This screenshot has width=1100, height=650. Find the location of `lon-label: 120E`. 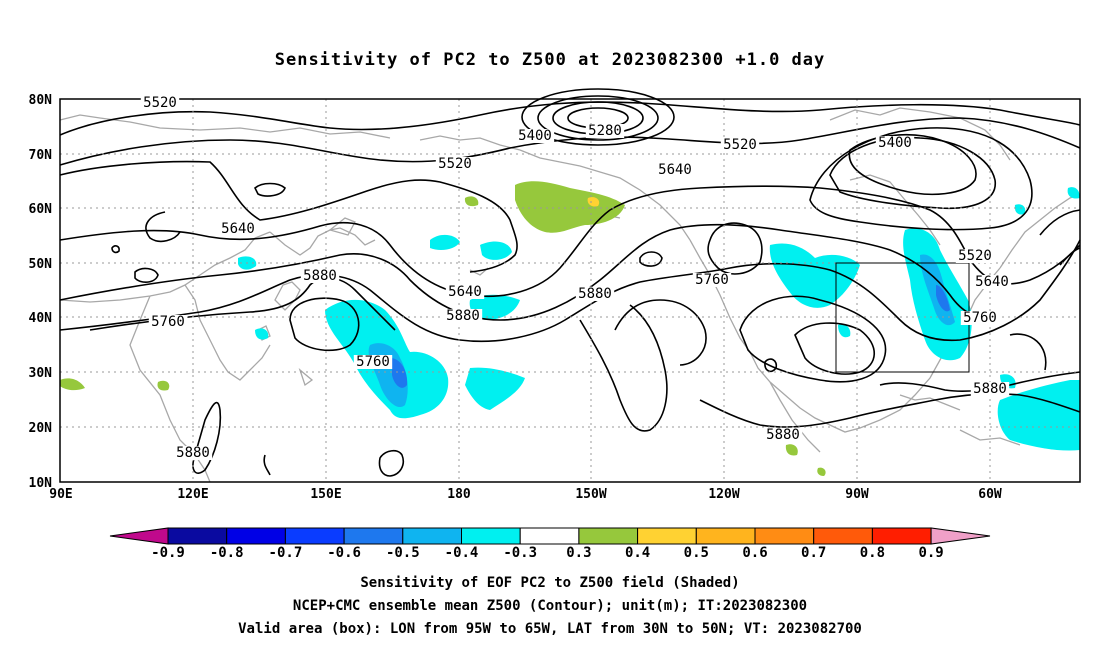

lon-label: 120E is located at coordinates (192, 494).